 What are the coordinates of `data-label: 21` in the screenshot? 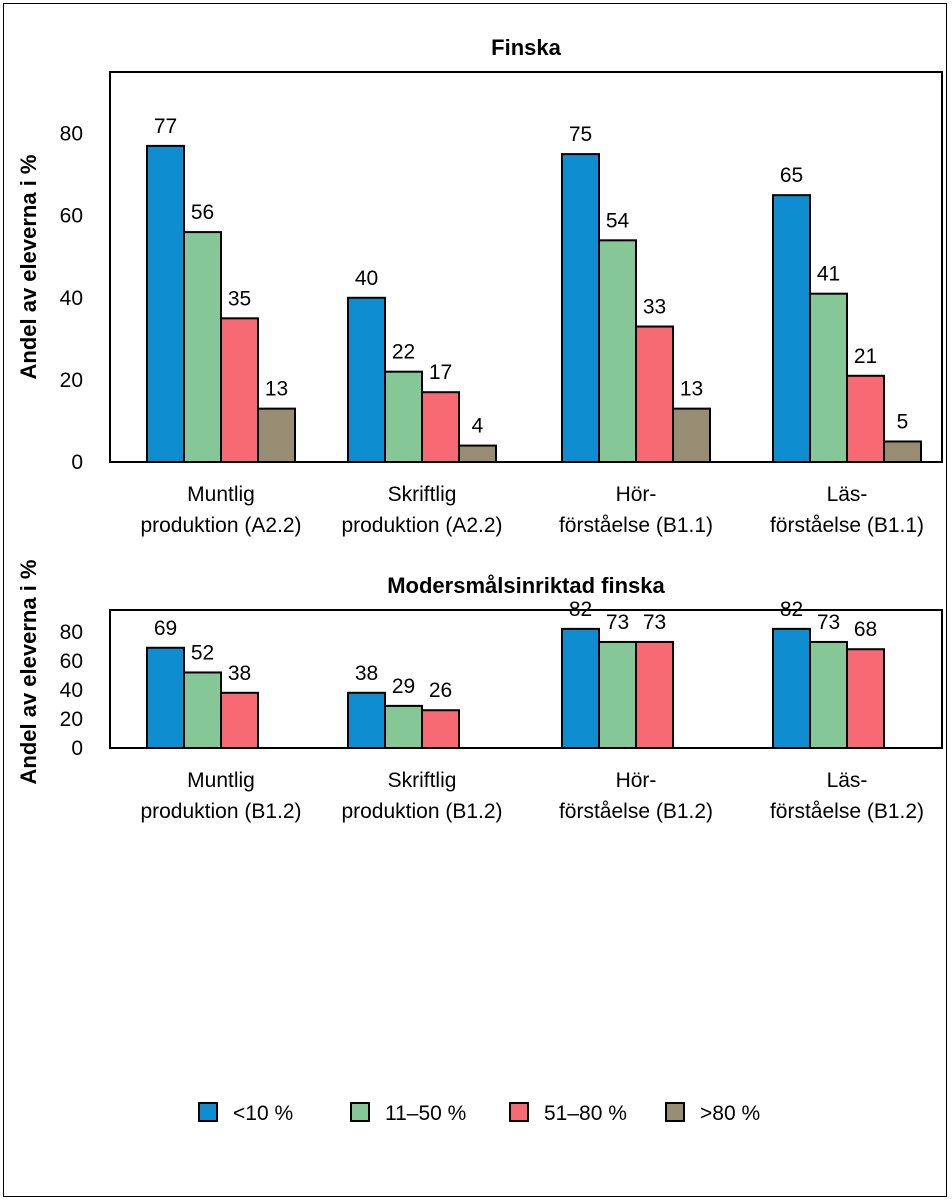 It's located at (865, 356).